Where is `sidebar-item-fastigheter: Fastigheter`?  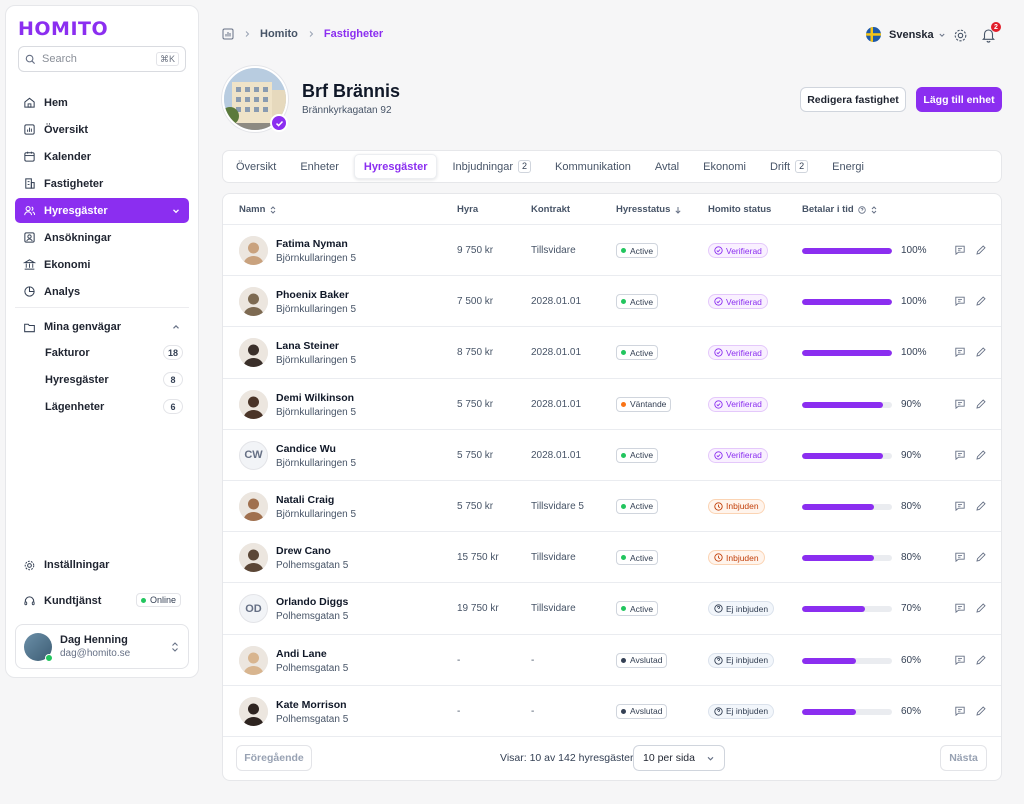 sidebar-item-fastigheter: Fastigheter is located at coordinates (102, 183).